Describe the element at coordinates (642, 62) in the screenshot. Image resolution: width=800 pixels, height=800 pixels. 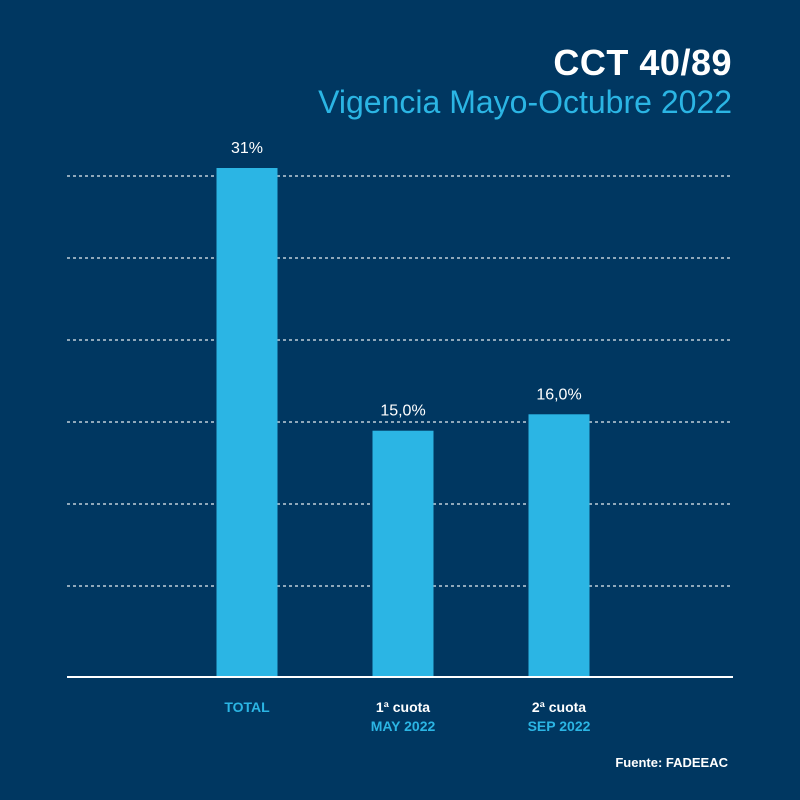
I see `chart-title: CCT 40/89` at that location.